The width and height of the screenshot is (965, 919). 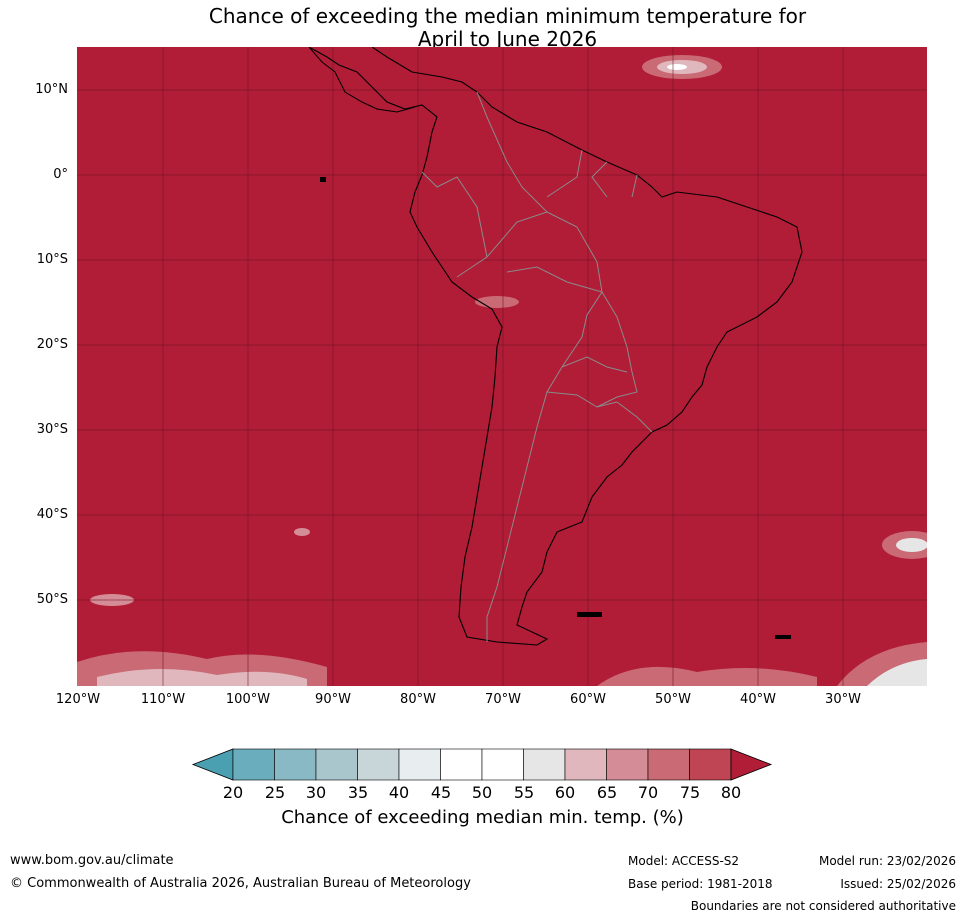 What do you see at coordinates (507, 39) in the screenshot?
I see `map-title-line2: April to June 2026` at bounding box center [507, 39].